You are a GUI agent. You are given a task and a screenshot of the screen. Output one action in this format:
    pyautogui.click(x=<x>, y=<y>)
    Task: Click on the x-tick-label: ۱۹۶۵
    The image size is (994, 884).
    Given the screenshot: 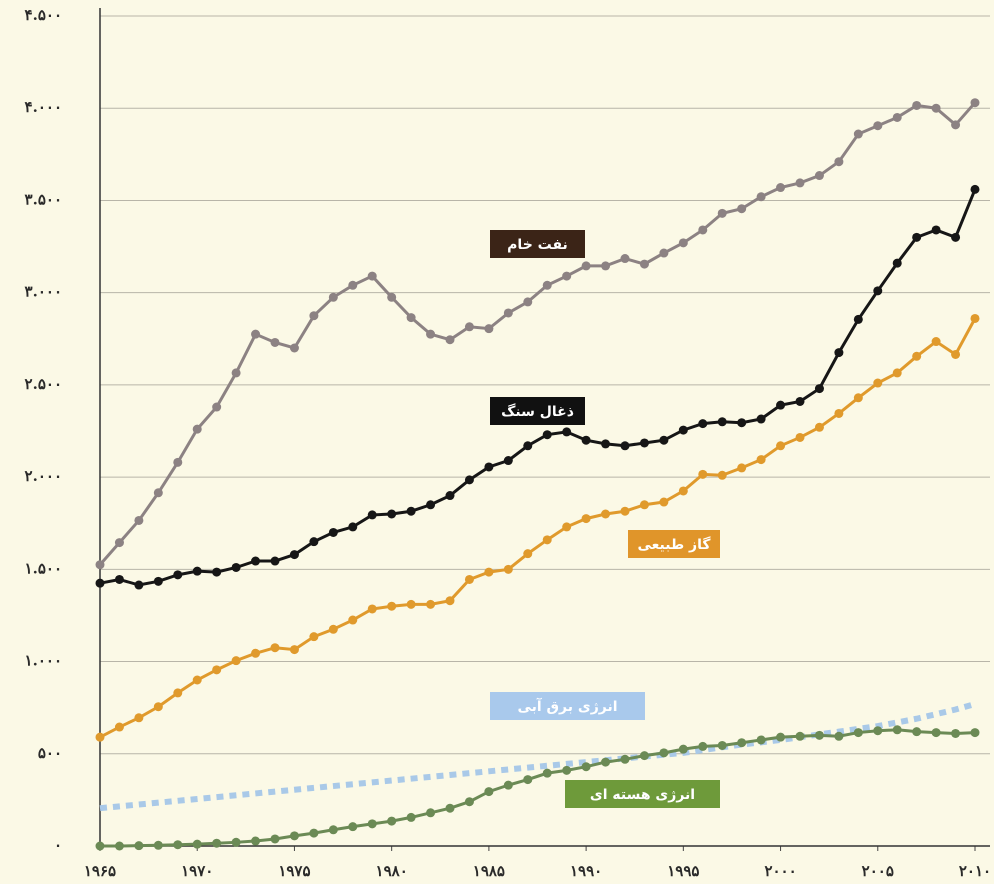 What is the action you would take?
    pyautogui.click(x=100, y=871)
    